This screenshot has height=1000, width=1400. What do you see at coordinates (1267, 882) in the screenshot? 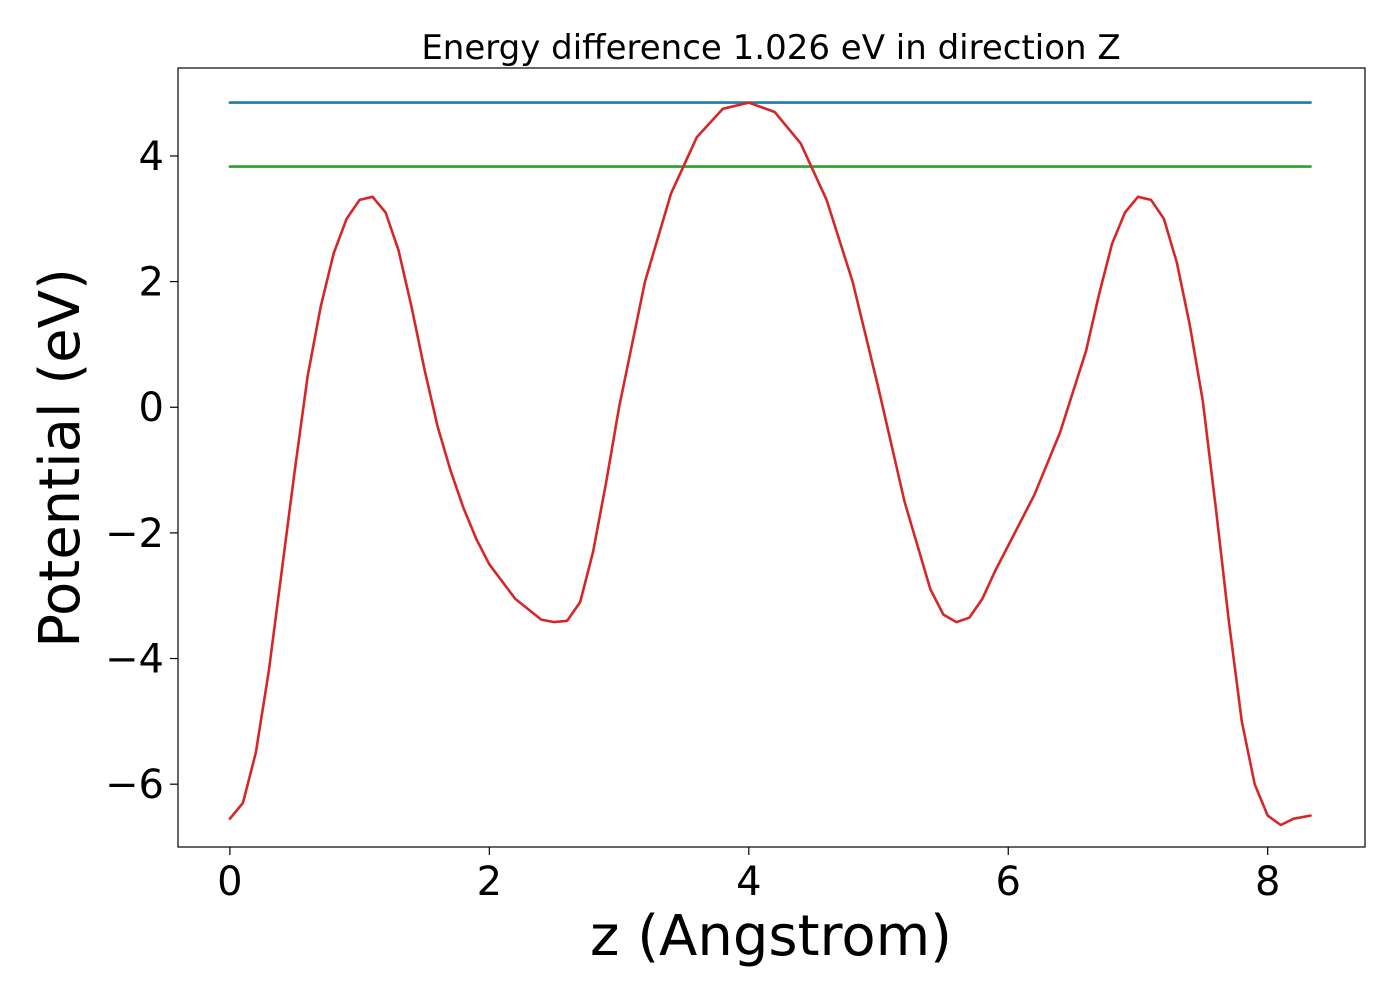
I see `x-tick-label: 8` at bounding box center [1267, 882].